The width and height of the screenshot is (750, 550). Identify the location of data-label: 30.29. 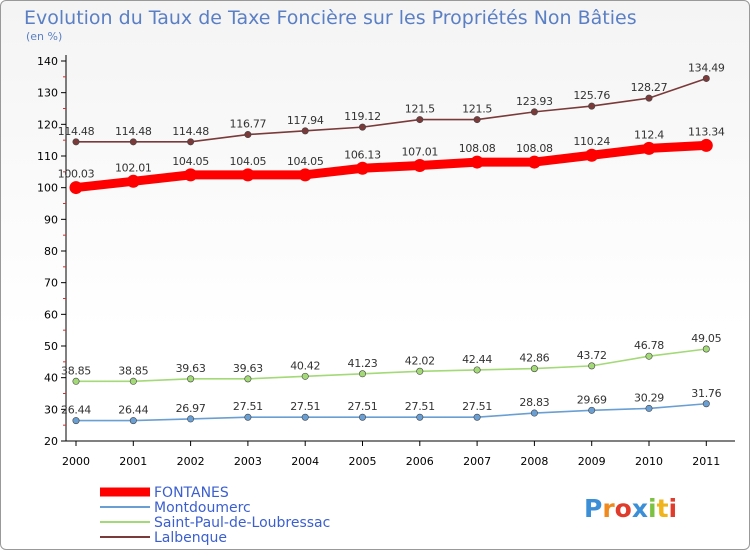
(649, 397).